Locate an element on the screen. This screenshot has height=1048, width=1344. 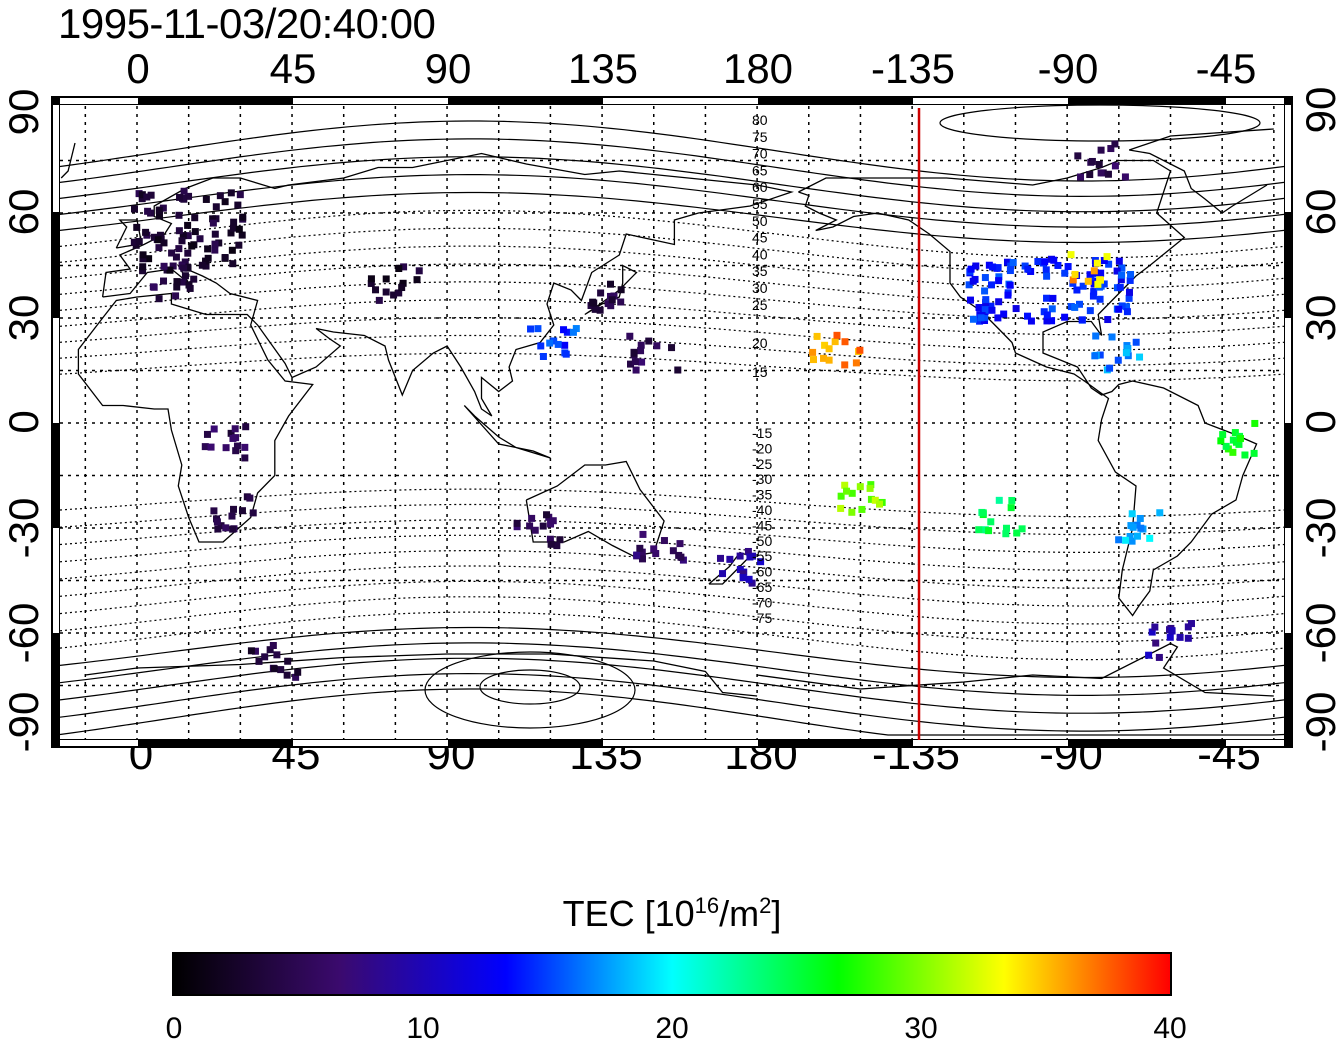
maglat-label: -40 is located at coordinates (762, 510).